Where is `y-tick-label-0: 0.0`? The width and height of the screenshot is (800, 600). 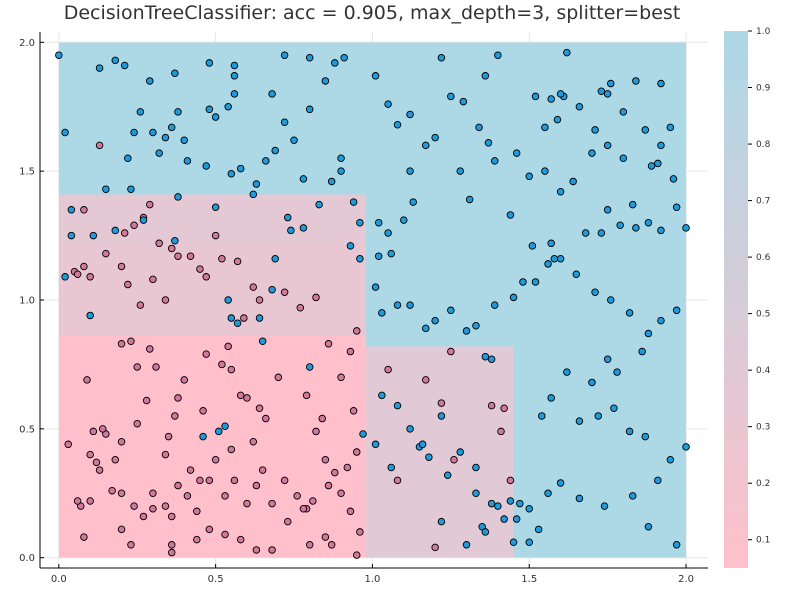
y-tick-label-0: 0.0 is located at coordinates (27, 558).